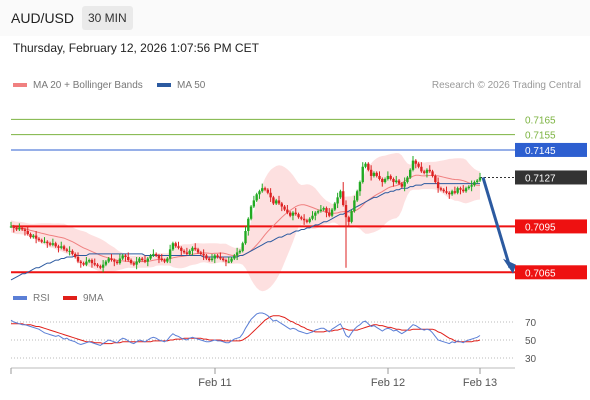 Image resolution: width=590 pixels, height=400 pixels. What do you see at coordinates (551, 177) in the screenshot?
I see `level-label-0-7127: 0.7127` at bounding box center [551, 177].